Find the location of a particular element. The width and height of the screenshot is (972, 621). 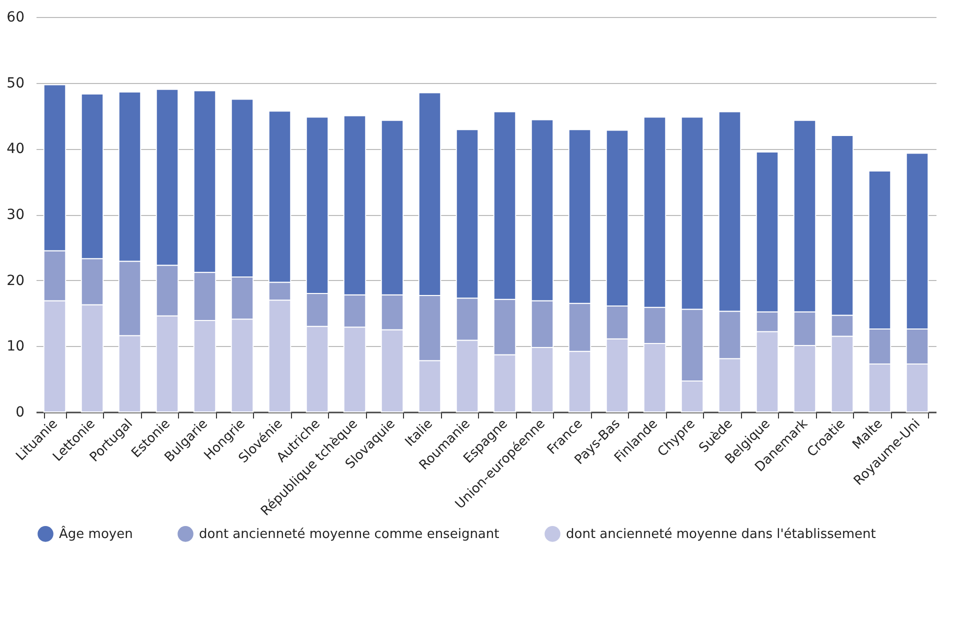

legend-label: dont ancienneté moyenne dans l'établissement is located at coordinates (721, 534).